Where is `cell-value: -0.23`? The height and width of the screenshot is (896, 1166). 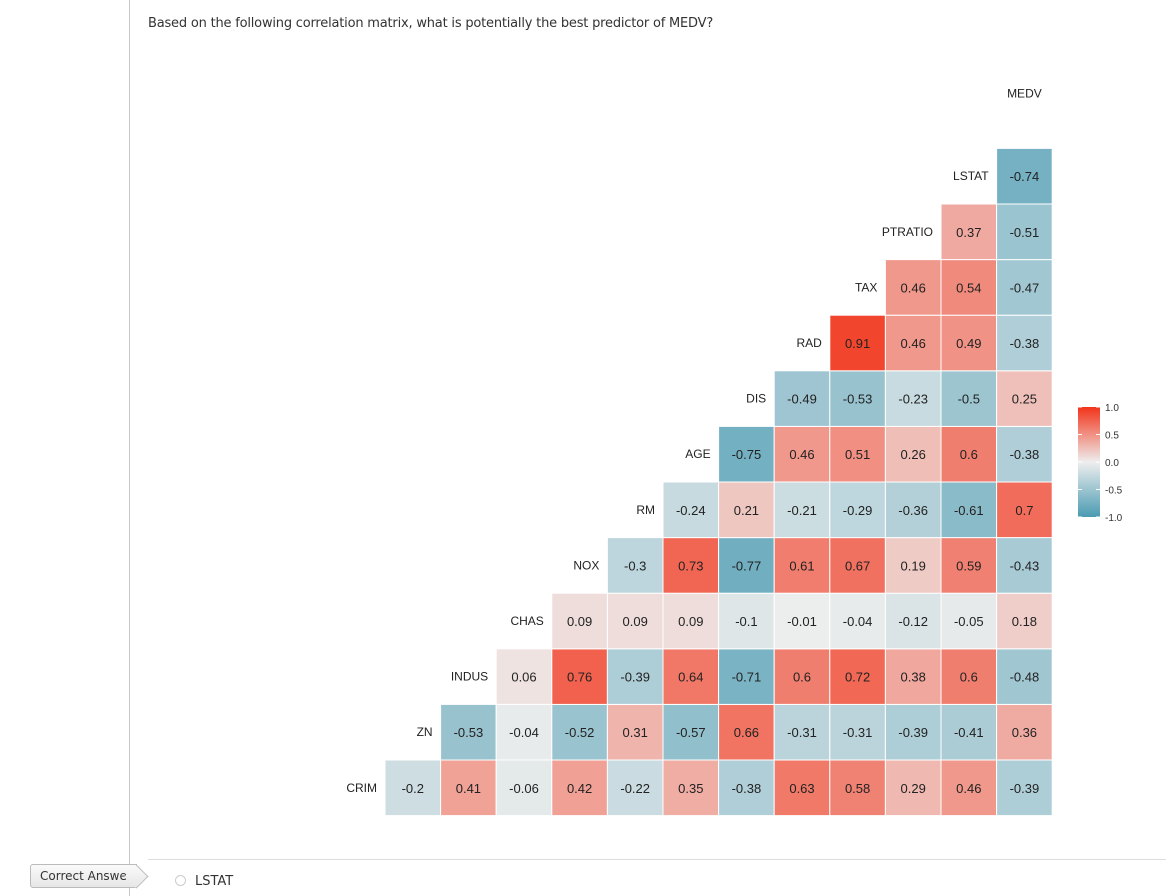
cell-value: -0.23 is located at coordinates (913, 399).